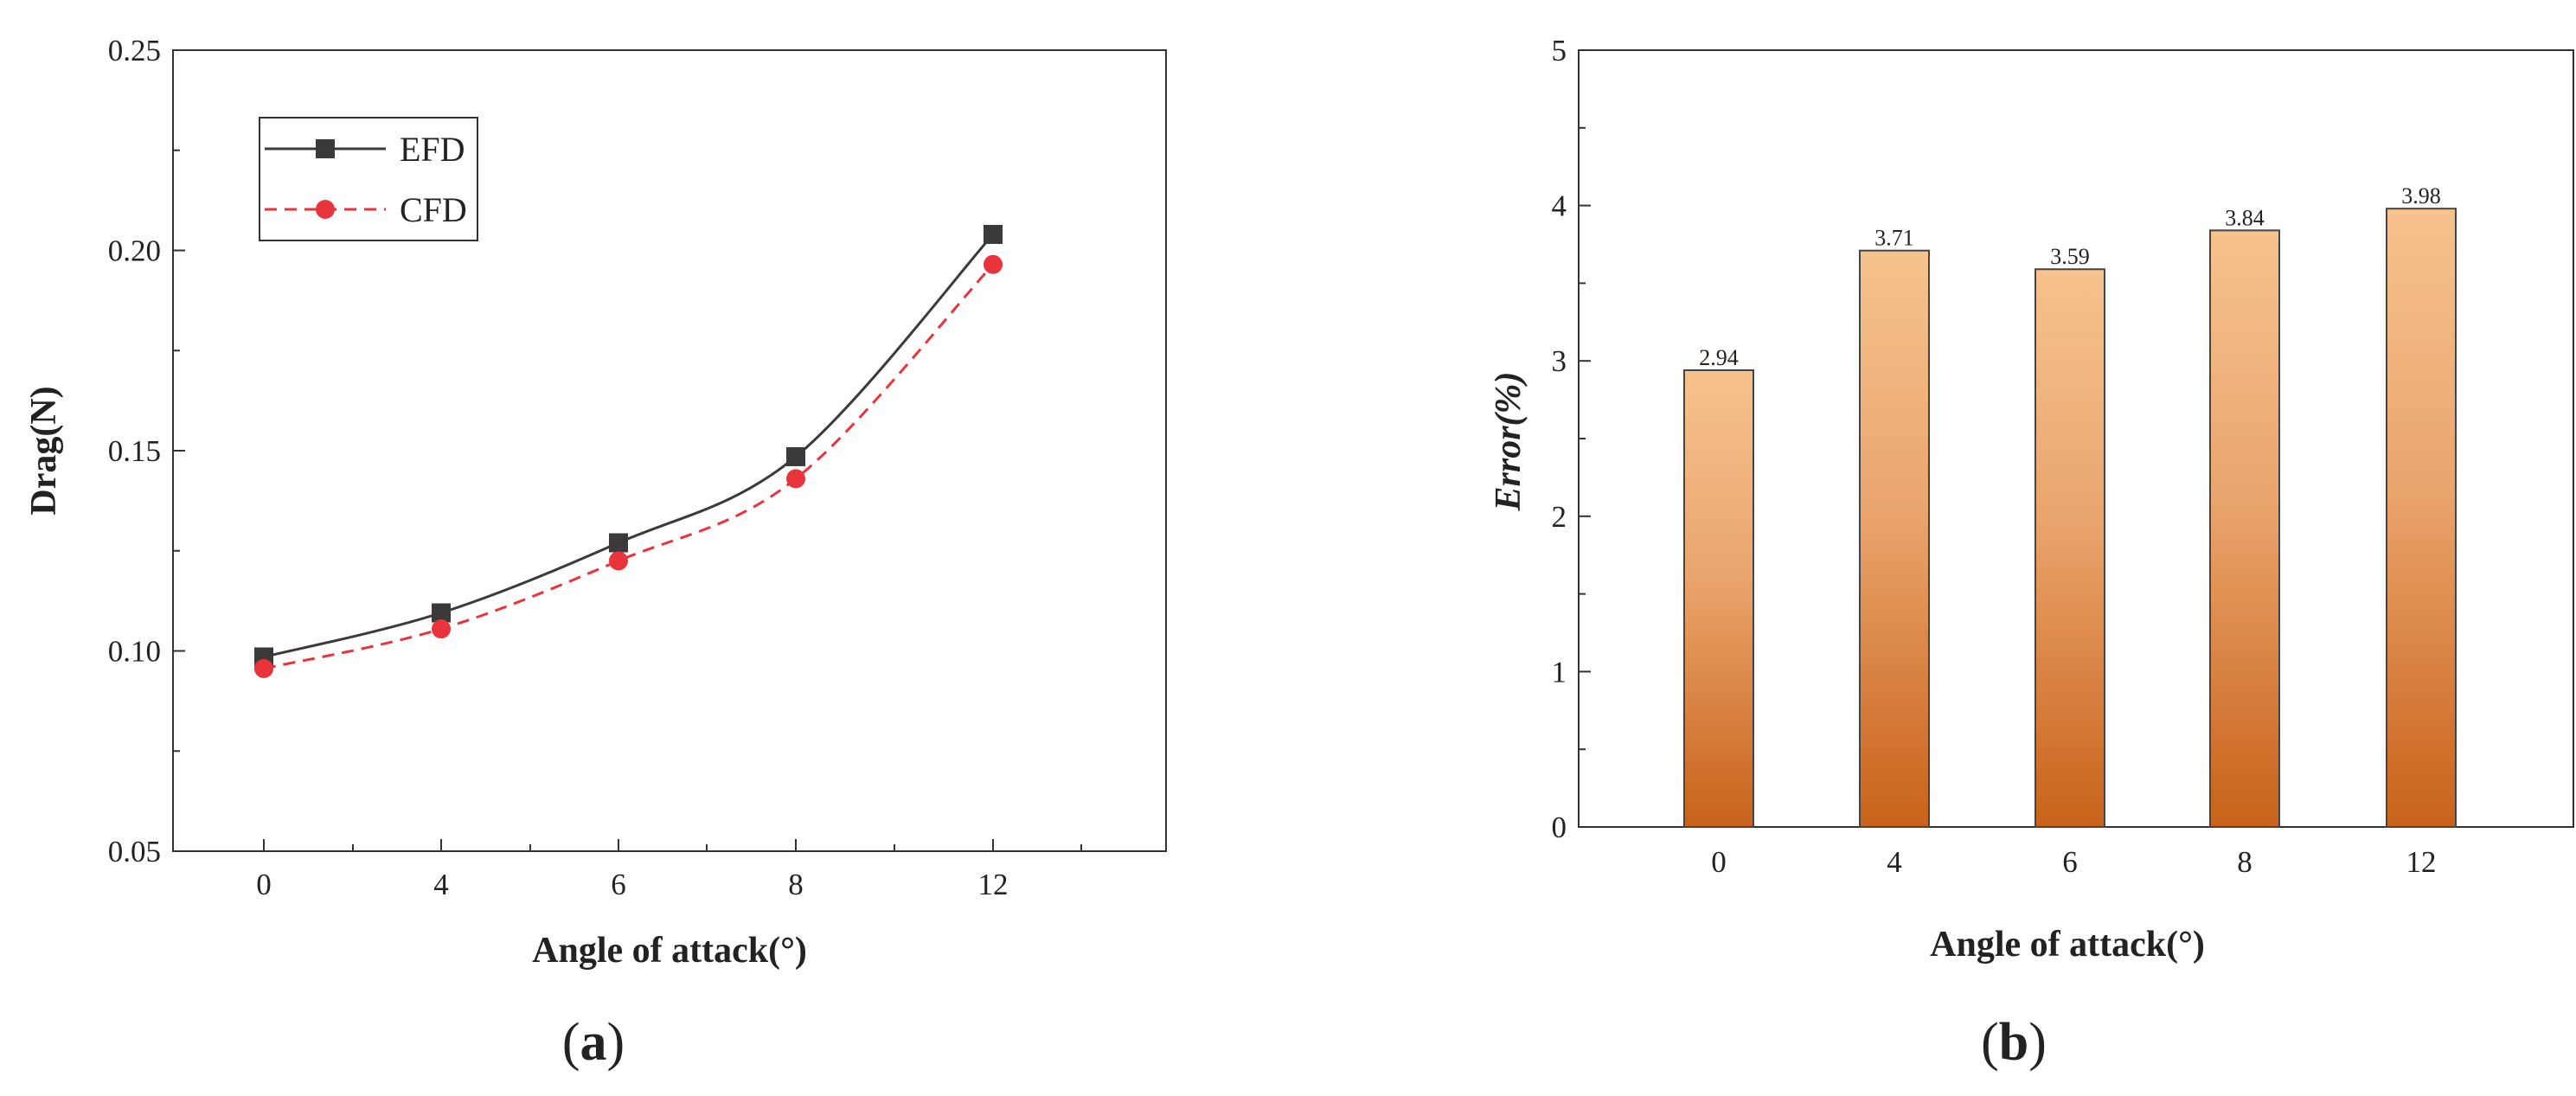 The height and width of the screenshot is (1096, 2576). I want to click on y-tick-label-a: 0.25, so click(134, 51).